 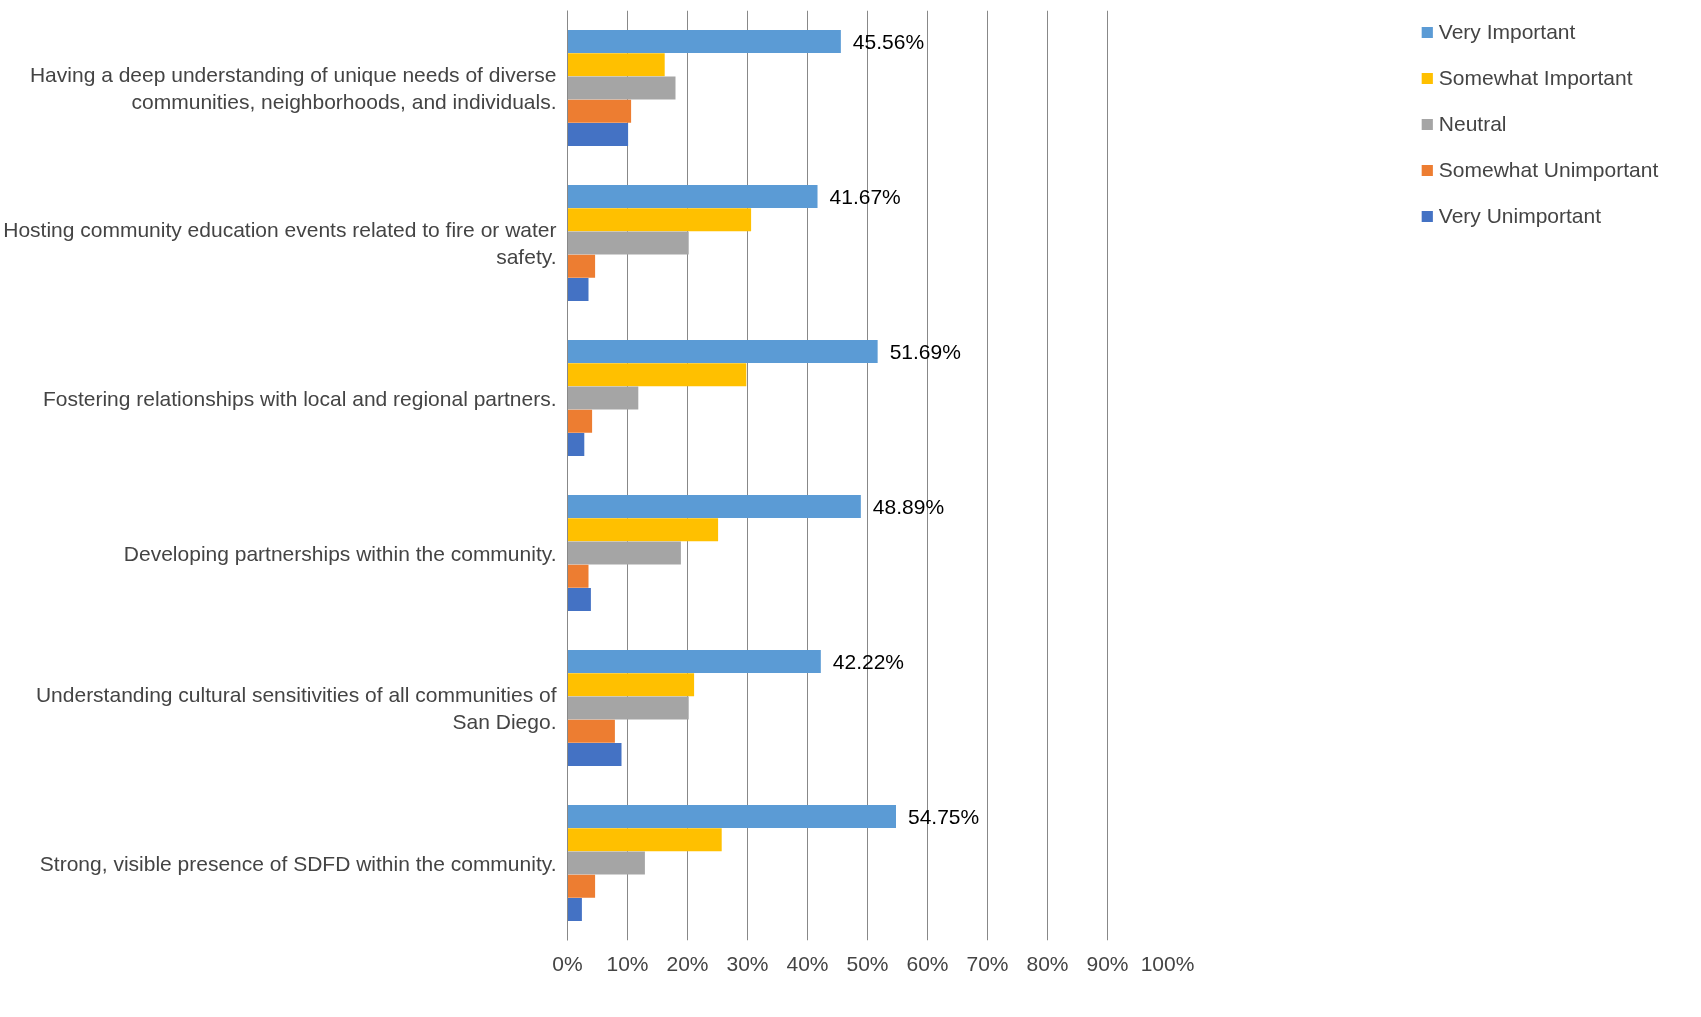 I want to click on y-tick-label: Hosting community education events related to fire or water safety., so click(x=280, y=243).